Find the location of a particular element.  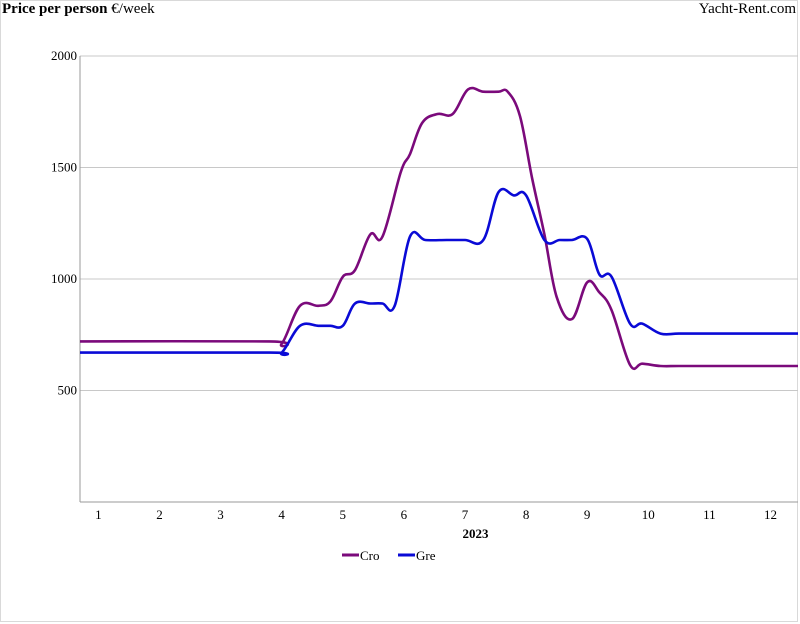

x-tick-label: 8 is located at coordinates (526, 514).